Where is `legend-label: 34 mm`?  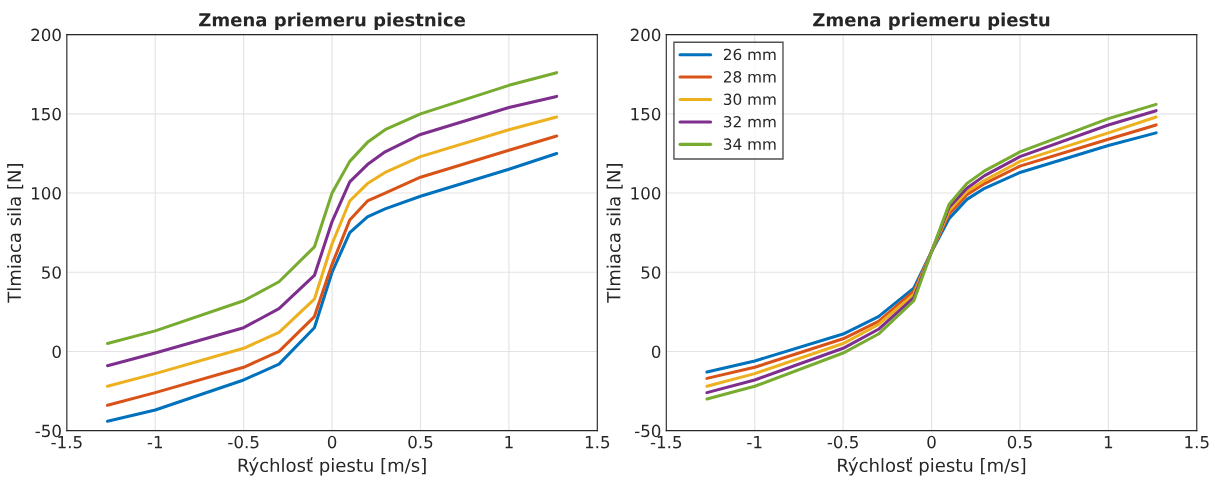
legend-label: 34 mm is located at coordinates (749, 144).